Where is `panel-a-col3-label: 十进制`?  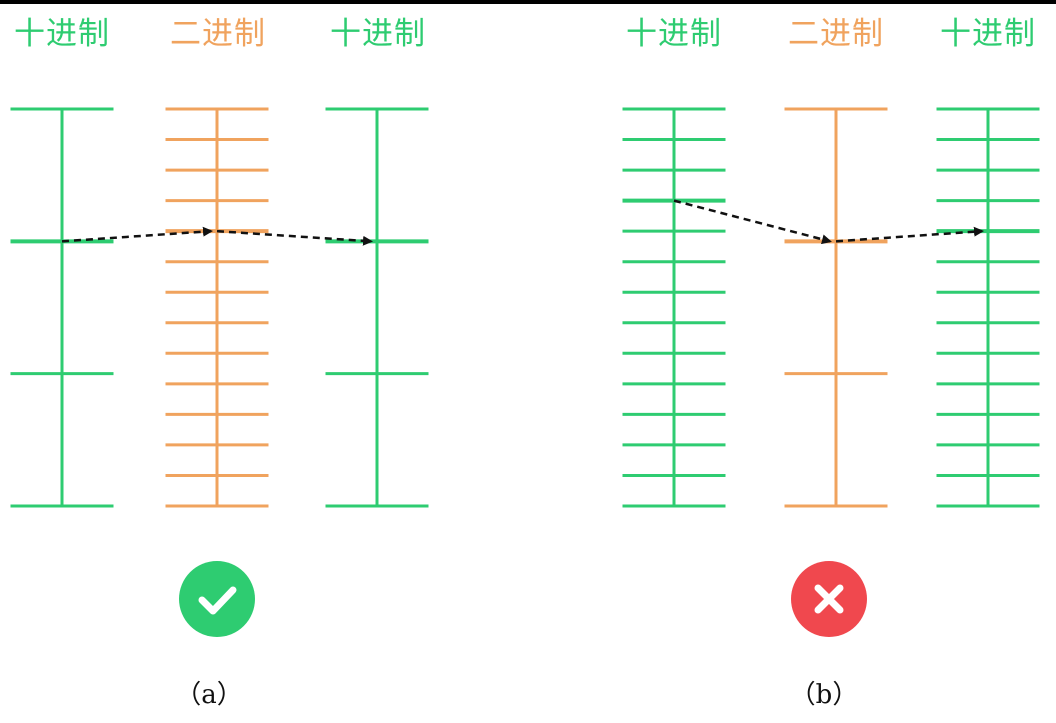
panel-a-col3-label: 十进制 is located at coordinates (378, 34).